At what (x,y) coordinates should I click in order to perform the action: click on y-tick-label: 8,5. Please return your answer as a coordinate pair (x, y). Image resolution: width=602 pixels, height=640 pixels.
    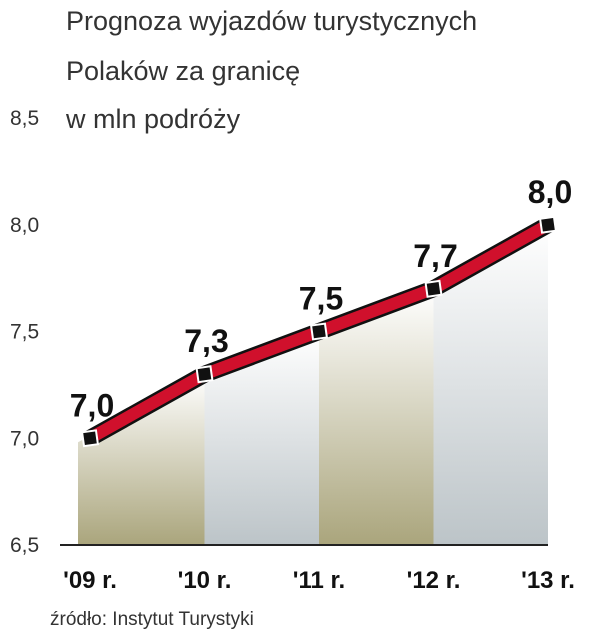
    Looking at the image, I should click on (24, 118).